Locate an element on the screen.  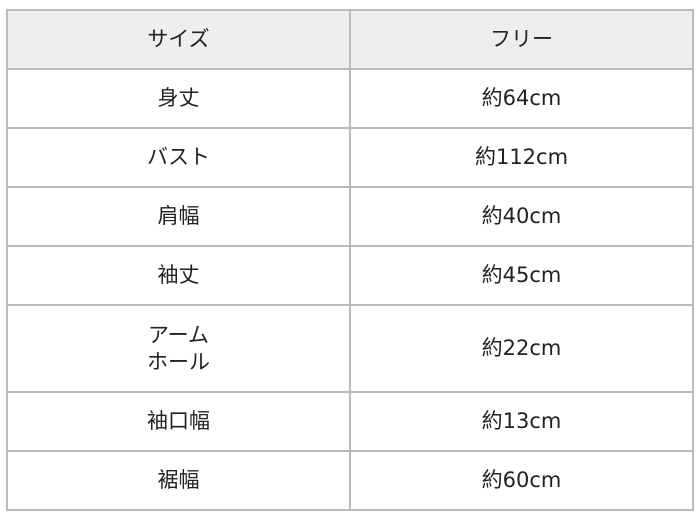
row-value: 約64cm is located at coordinates (521, 98).